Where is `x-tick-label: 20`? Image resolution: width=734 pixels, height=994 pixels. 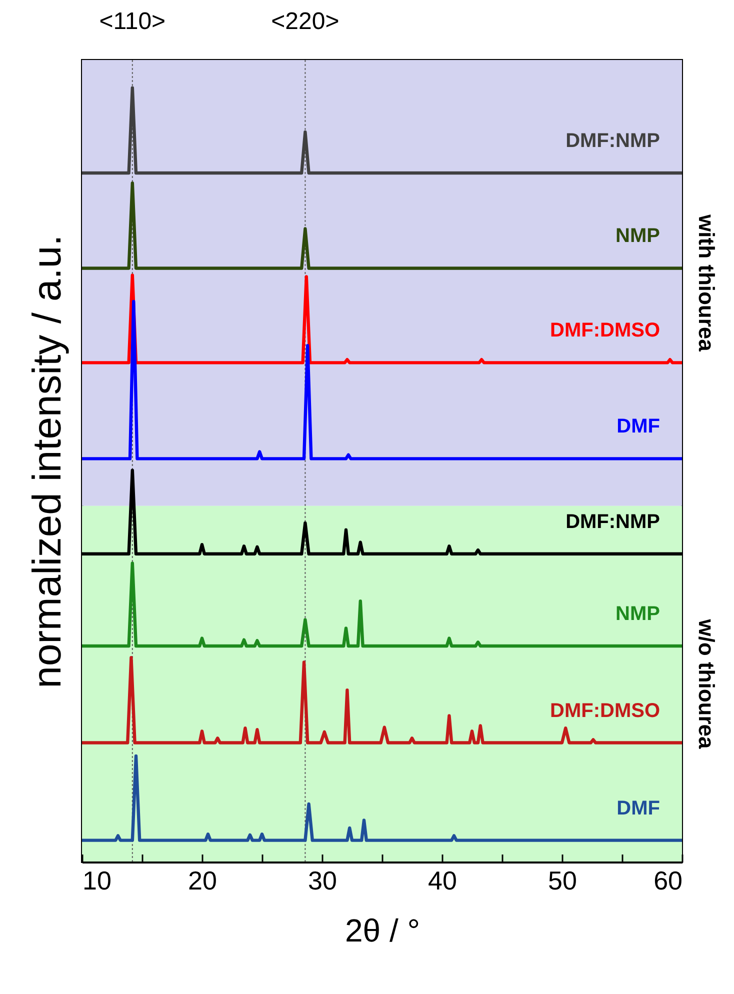
x-tick-label: 20 is located at coordinates (202, 881).